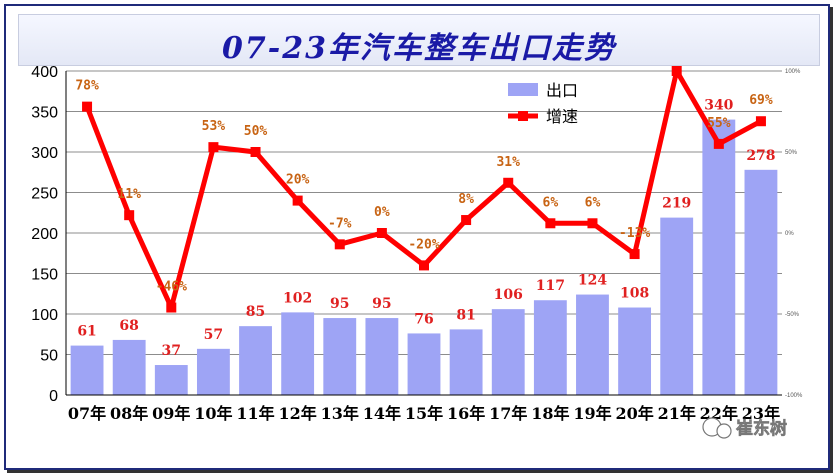 The width and height of the screenshot is (836, 476). I want to click on growth-value-label: 8%, so click(466, 199).